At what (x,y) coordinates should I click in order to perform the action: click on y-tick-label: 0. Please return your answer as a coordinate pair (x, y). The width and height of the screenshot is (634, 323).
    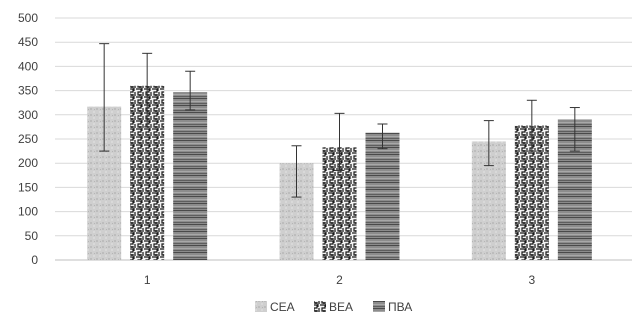
    Looking at the image, I should click on (34, 260).